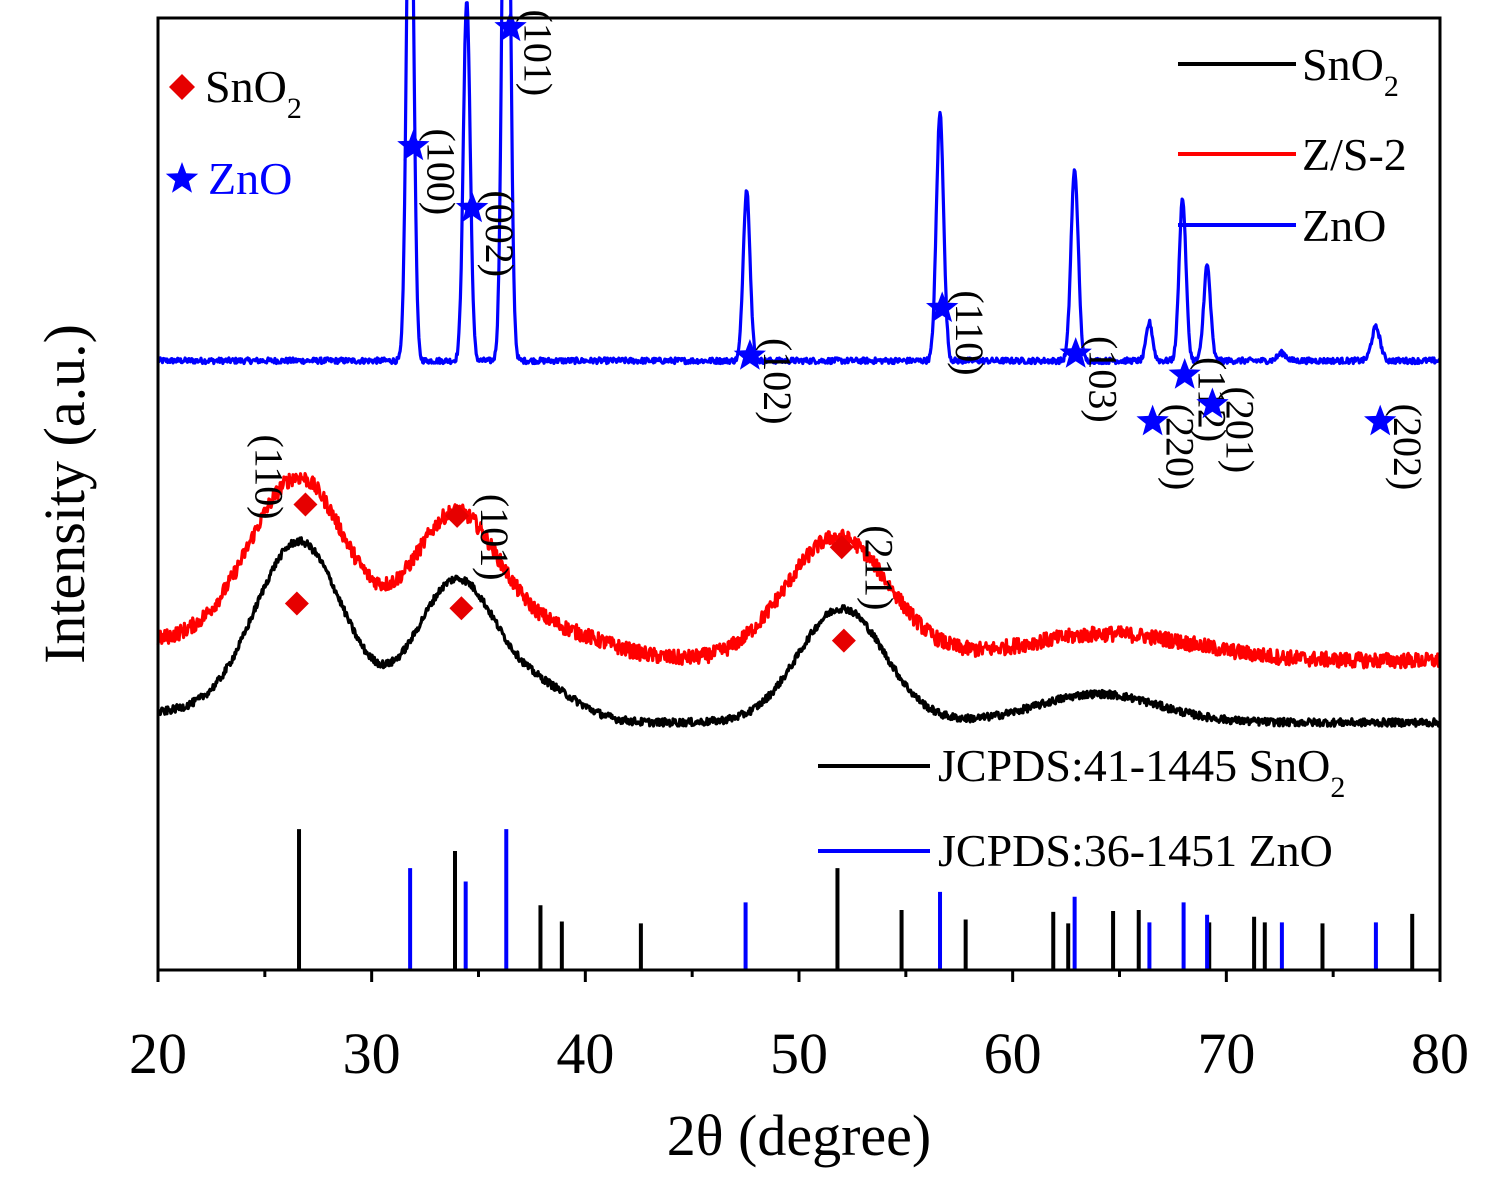  I want to click on zno-peak-label: (100), so click(440, 172).